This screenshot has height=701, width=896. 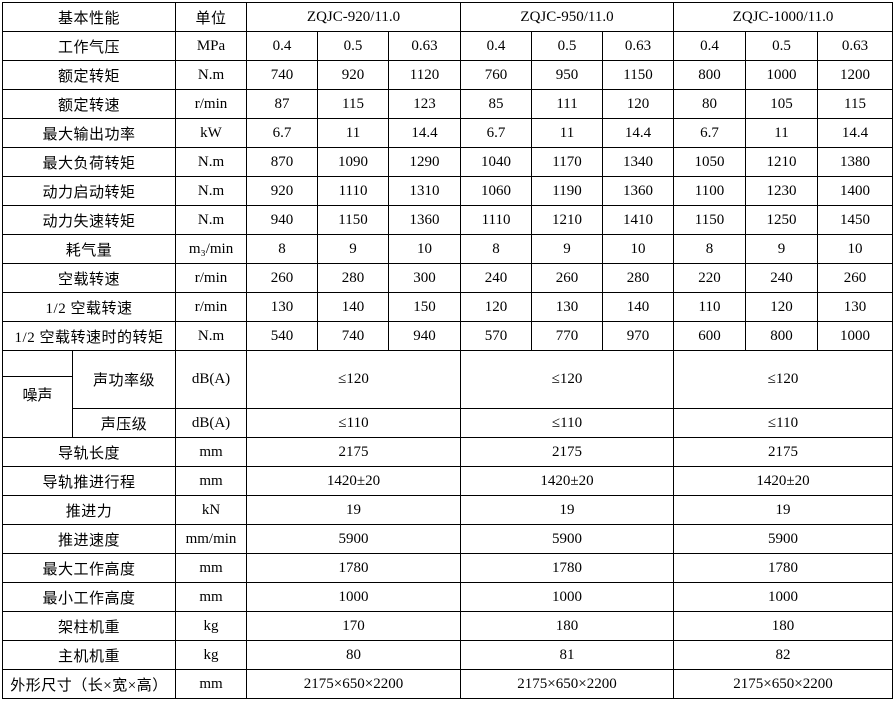 What do you see at coordinates (782, 104) in the screenshot?
I see `value-cell: 105` at bounding box center [782, 104].